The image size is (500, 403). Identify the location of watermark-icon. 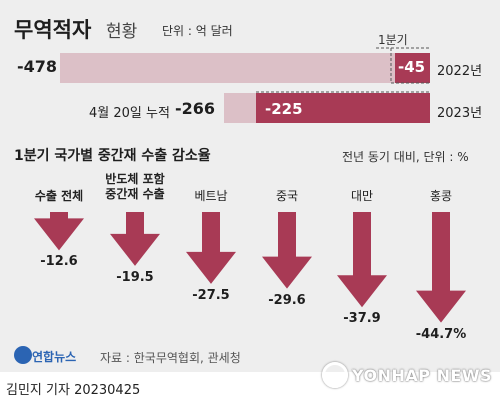
(335, 375).